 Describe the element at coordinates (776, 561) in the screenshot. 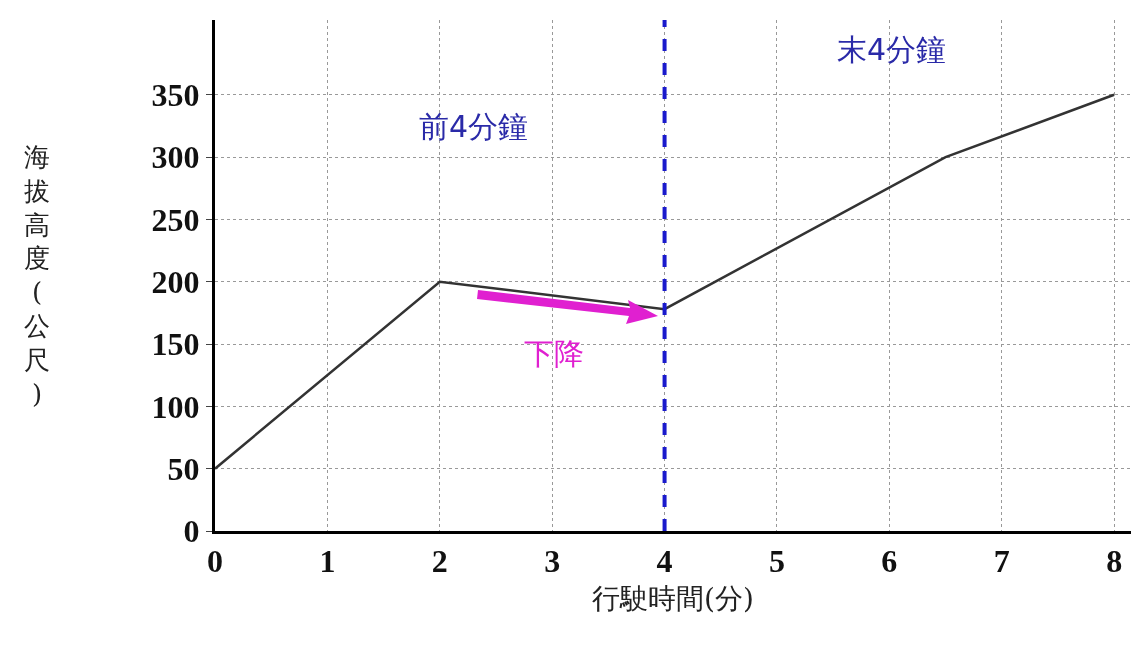

I see `x-tick-label: 5` at that location.